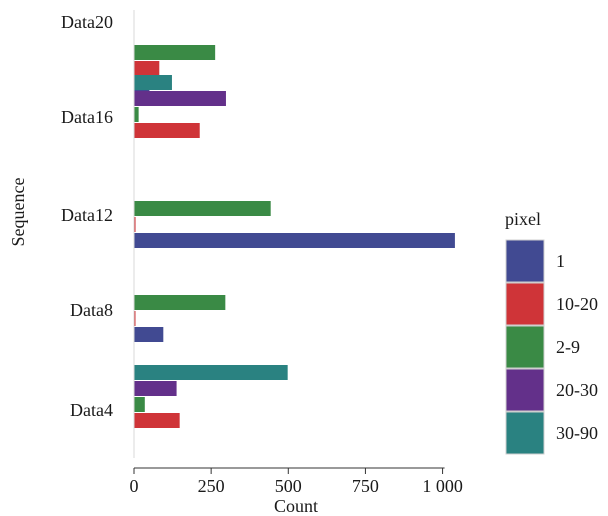 The width and height of the screenshot is (608, 516). What do you see at coordinates (523, 219) in the screenshot?
I see `legend-title: pixel` at bounding box center [523, 219].